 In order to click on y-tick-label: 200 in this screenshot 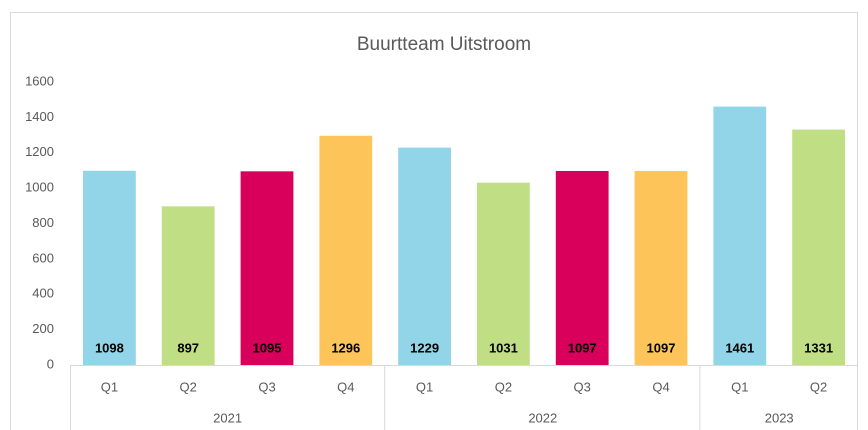, I will do `click(43, 328)`.